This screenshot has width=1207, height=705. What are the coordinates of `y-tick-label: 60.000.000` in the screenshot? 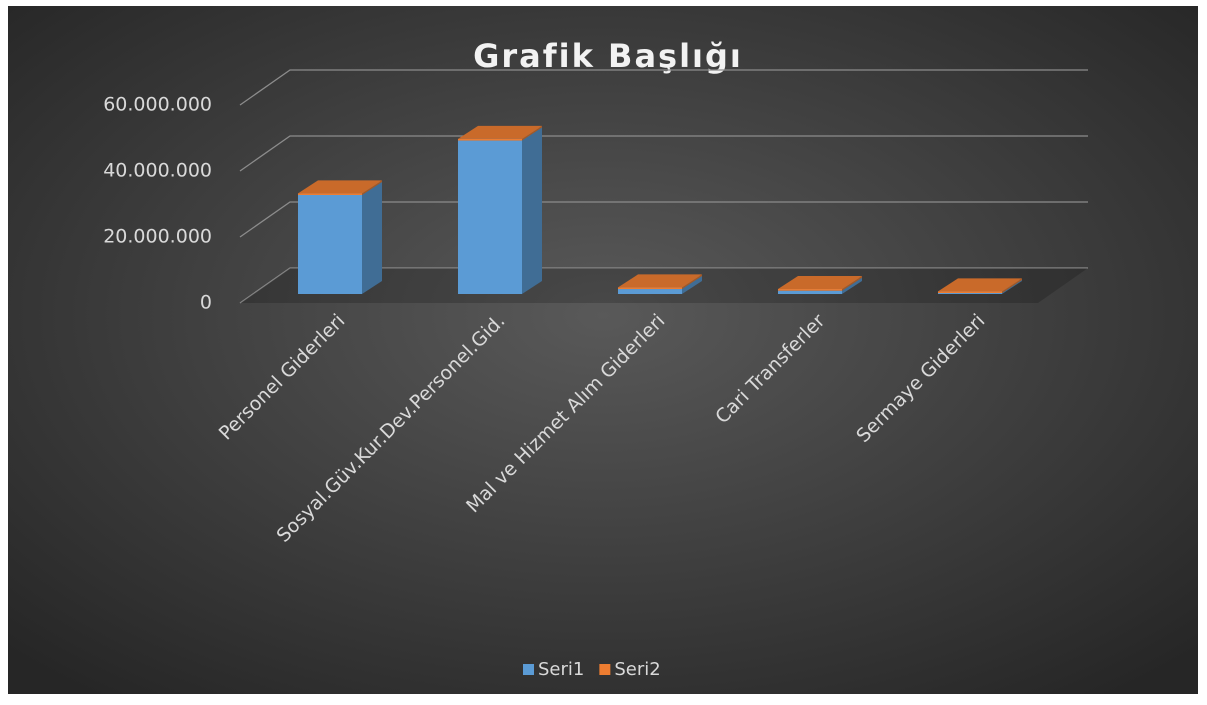 It's located at (157, 105).